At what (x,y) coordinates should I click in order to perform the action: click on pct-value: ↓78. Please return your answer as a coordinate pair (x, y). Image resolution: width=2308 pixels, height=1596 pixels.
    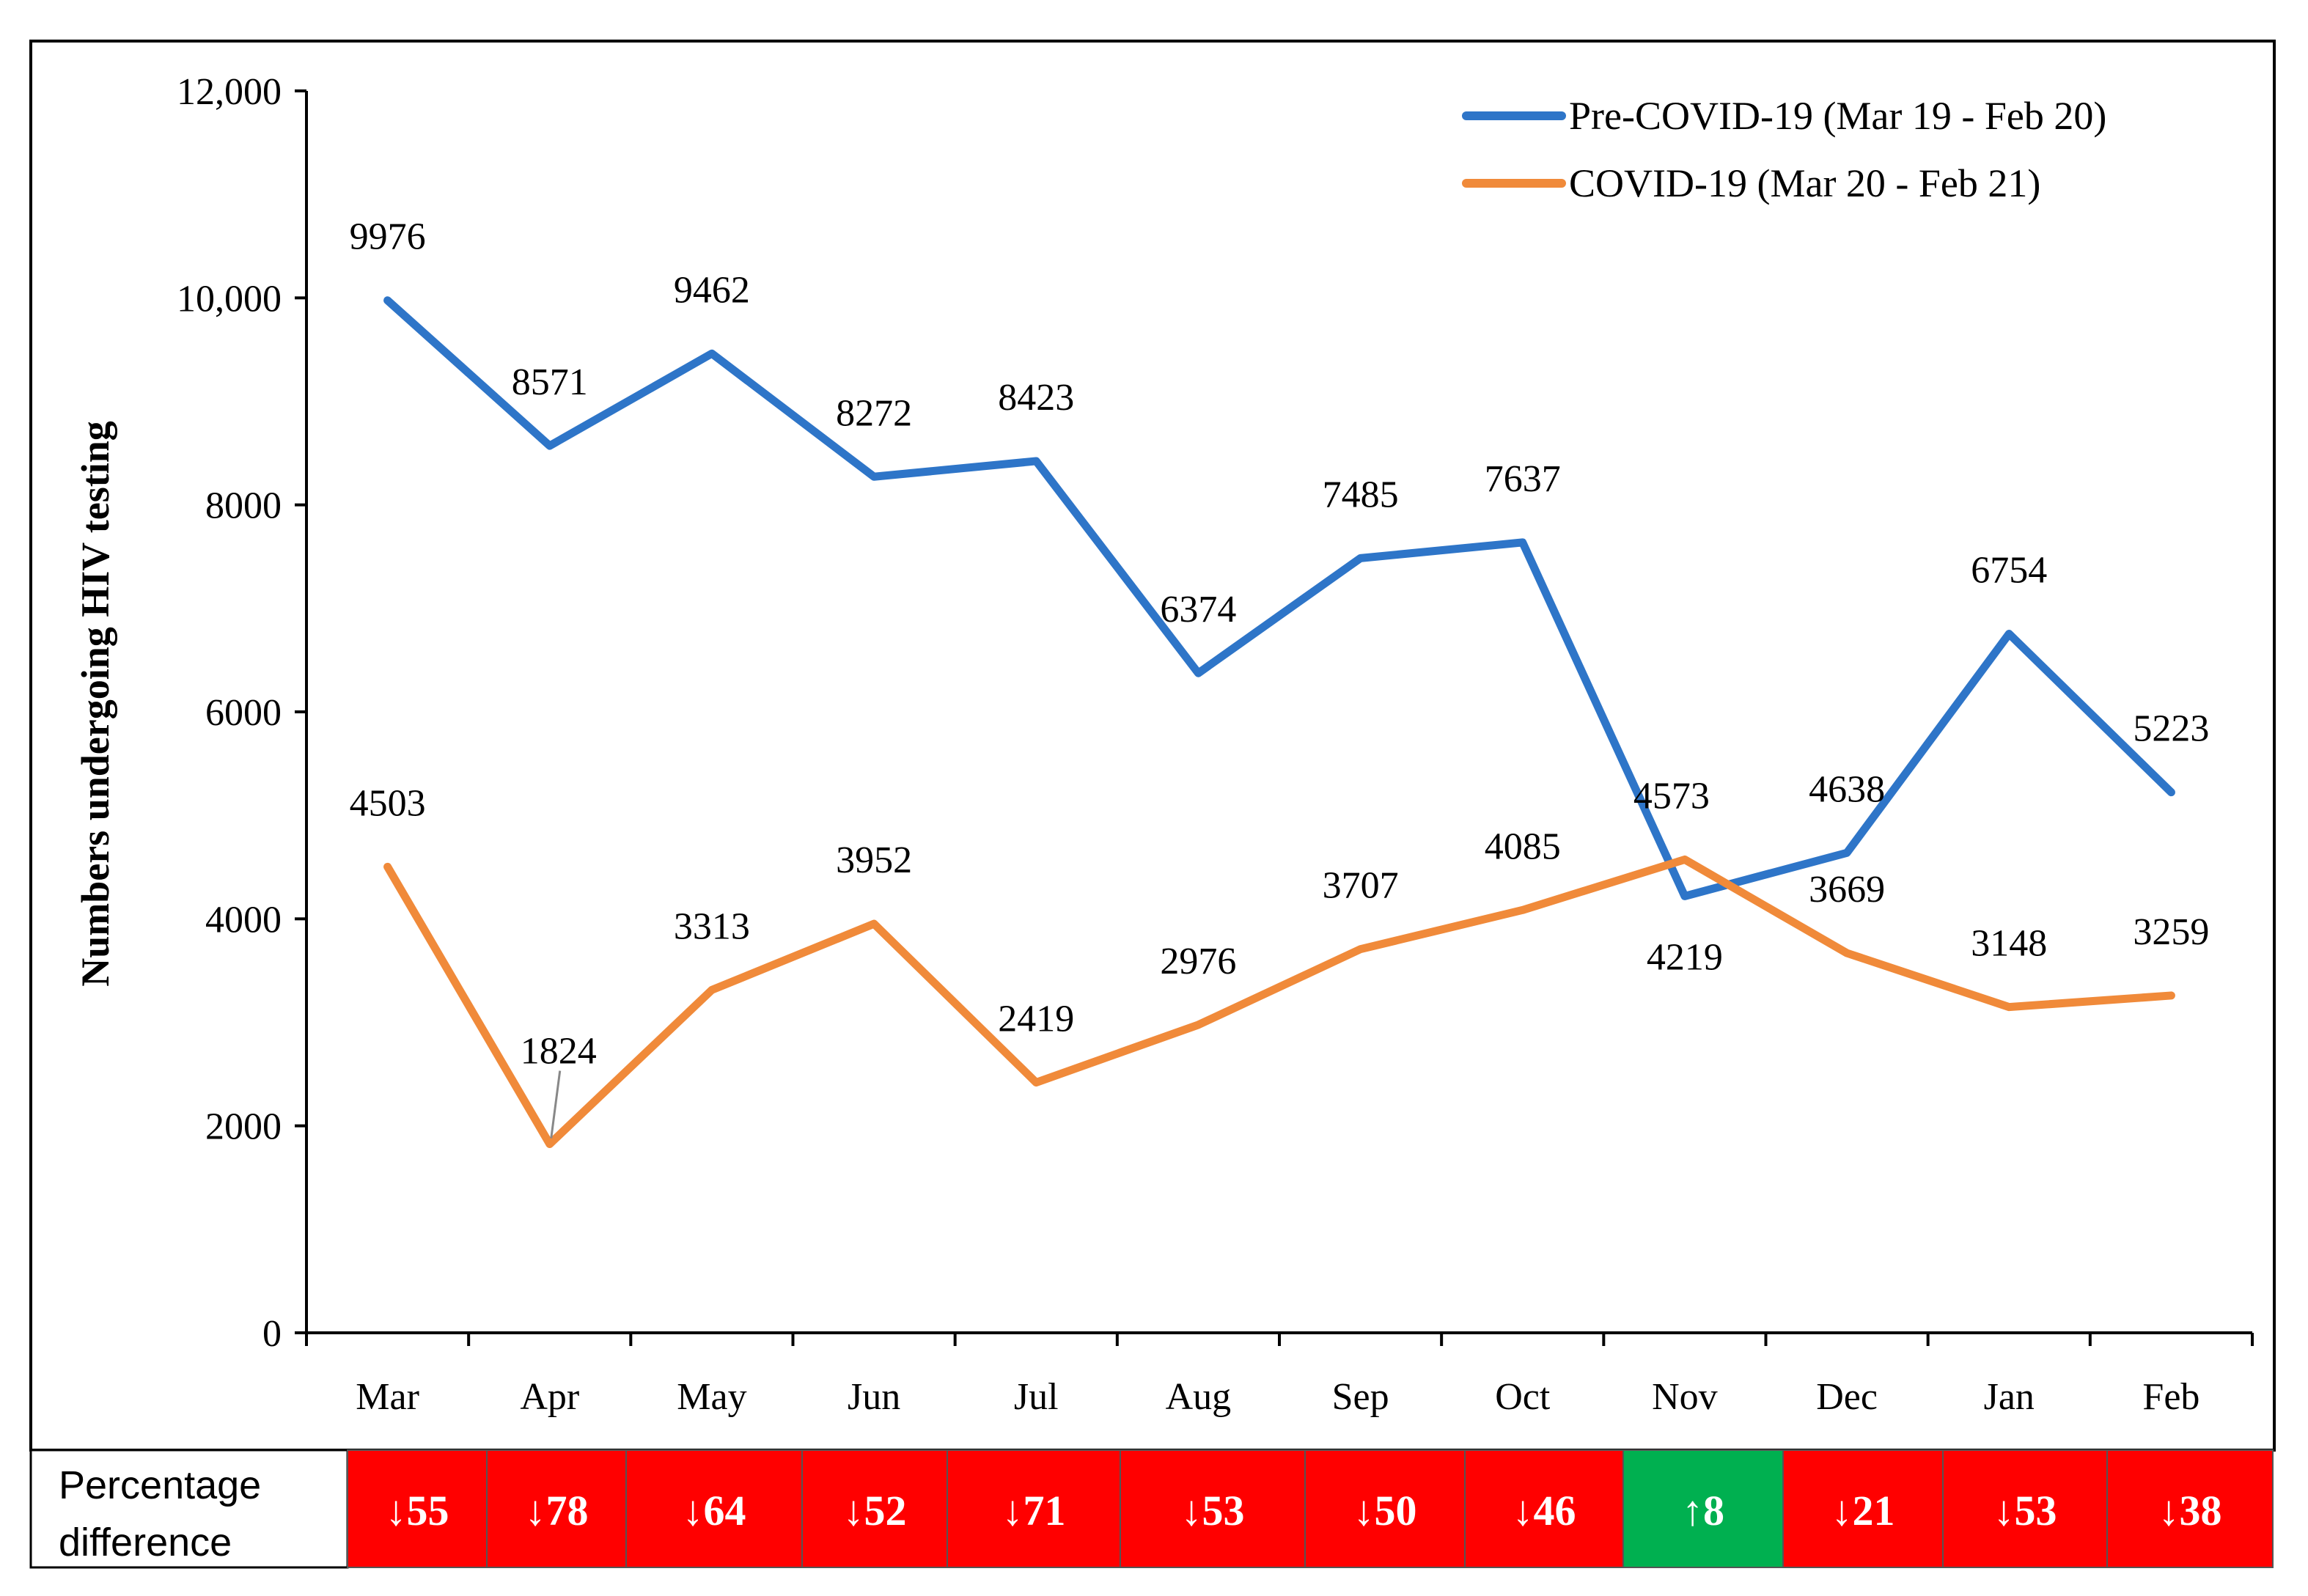
    Looking at the image, I should click on (557, 1510).